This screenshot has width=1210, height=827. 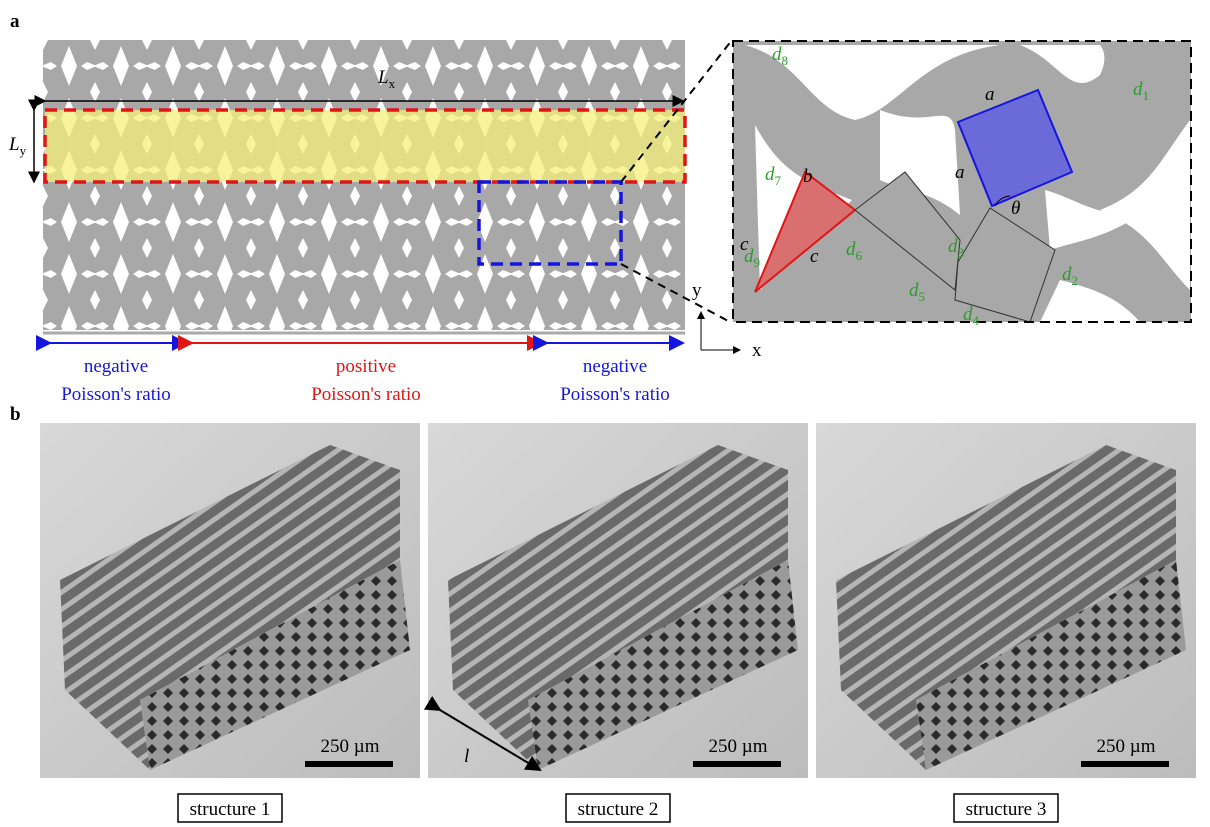 I want to click on ly-label: Ly, so click(x=17, y=146).